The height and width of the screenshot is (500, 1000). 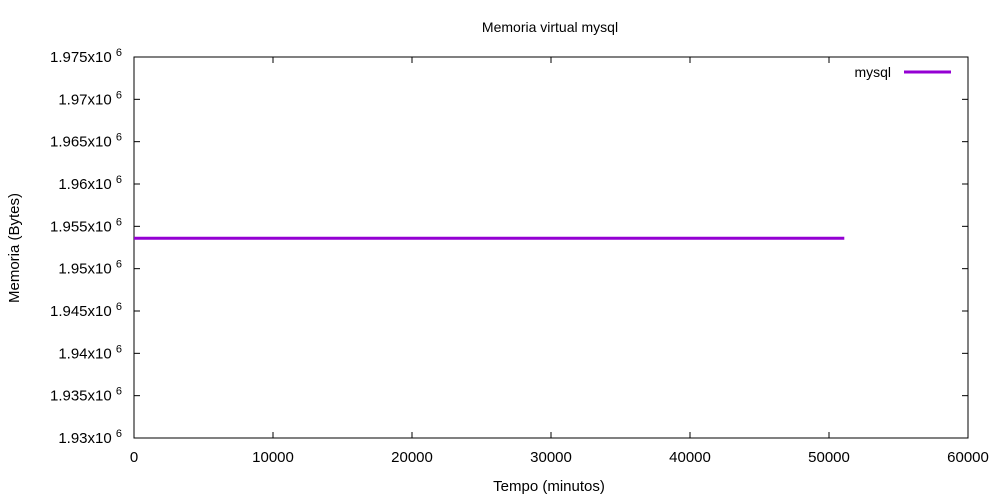 What do you see at coordinates (90, 352) in the screenshot?
I see `y-tick-label: 1.94x10 6` at bounding box center [90, 352].